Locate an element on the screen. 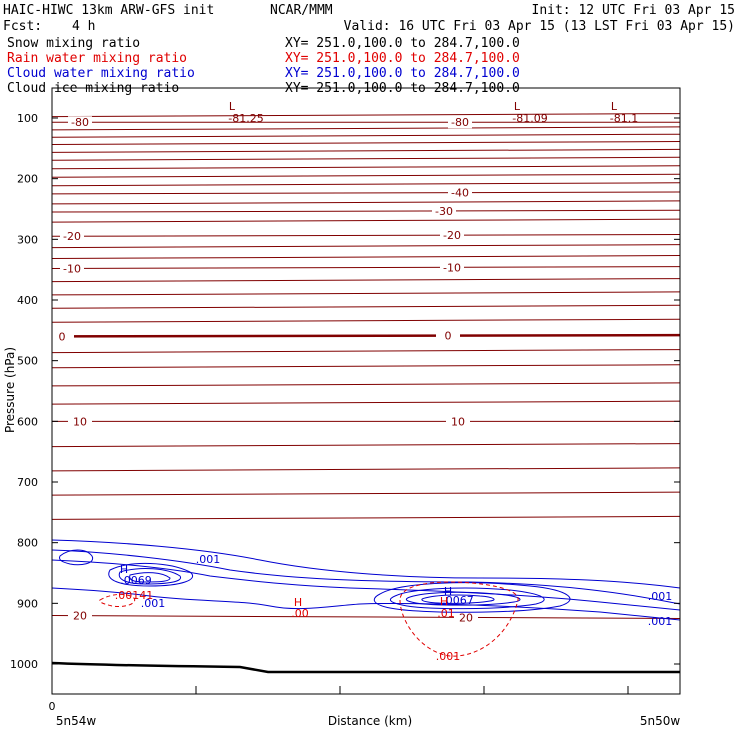 The width and height of the screenshot is (740, 740). y-tick-label-800: 800 is located at coordinates (27, 543).